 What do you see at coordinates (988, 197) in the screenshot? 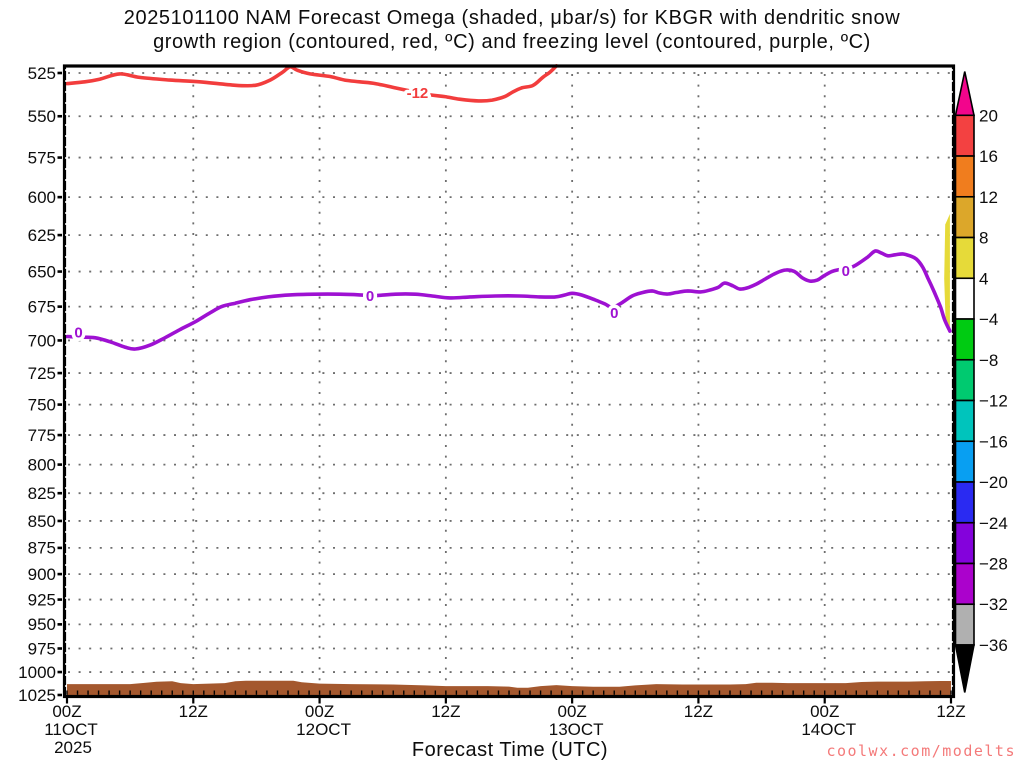
I see `colorbar-label: 12` at bounding box center [988, 197].